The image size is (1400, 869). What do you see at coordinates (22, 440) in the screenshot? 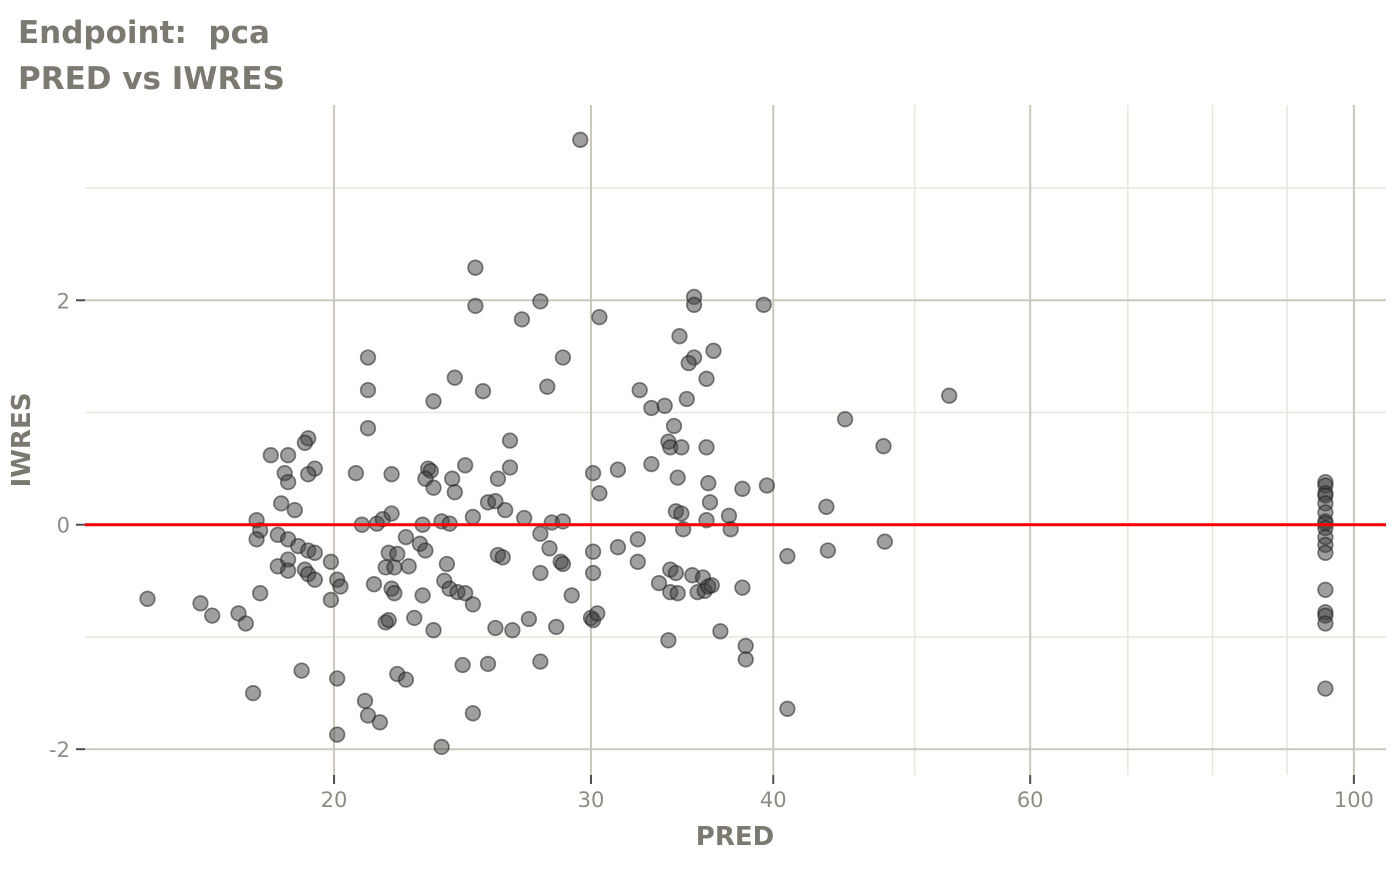
I see `y-axis-title: IWRES` at bounding box center [22, 440].